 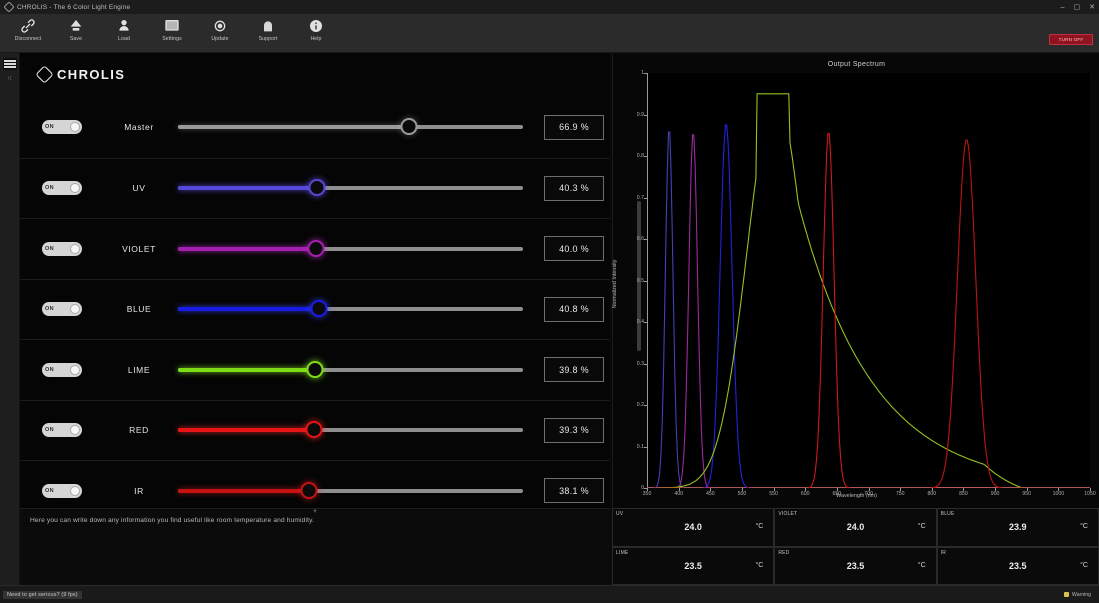 I want to click on channel-value-input: 40.8 %, so click(x=574, y=309).